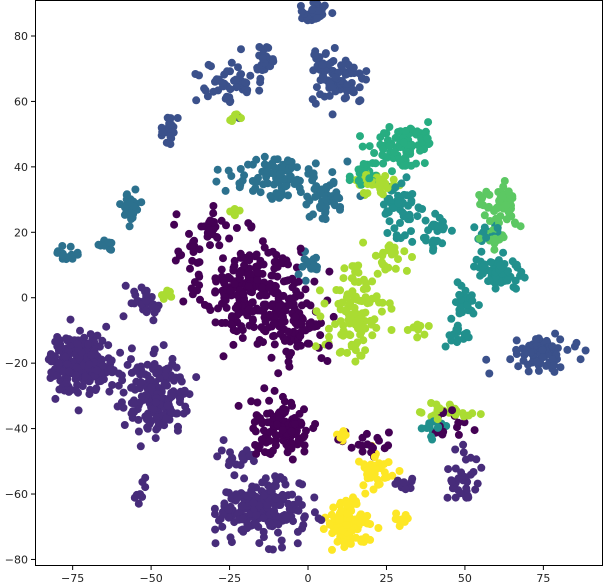 This screenshot has width=604, height=586. Describe the element at coordinates (16, 429) in the screenshot. I see `y-tick-label: −40` at that location.